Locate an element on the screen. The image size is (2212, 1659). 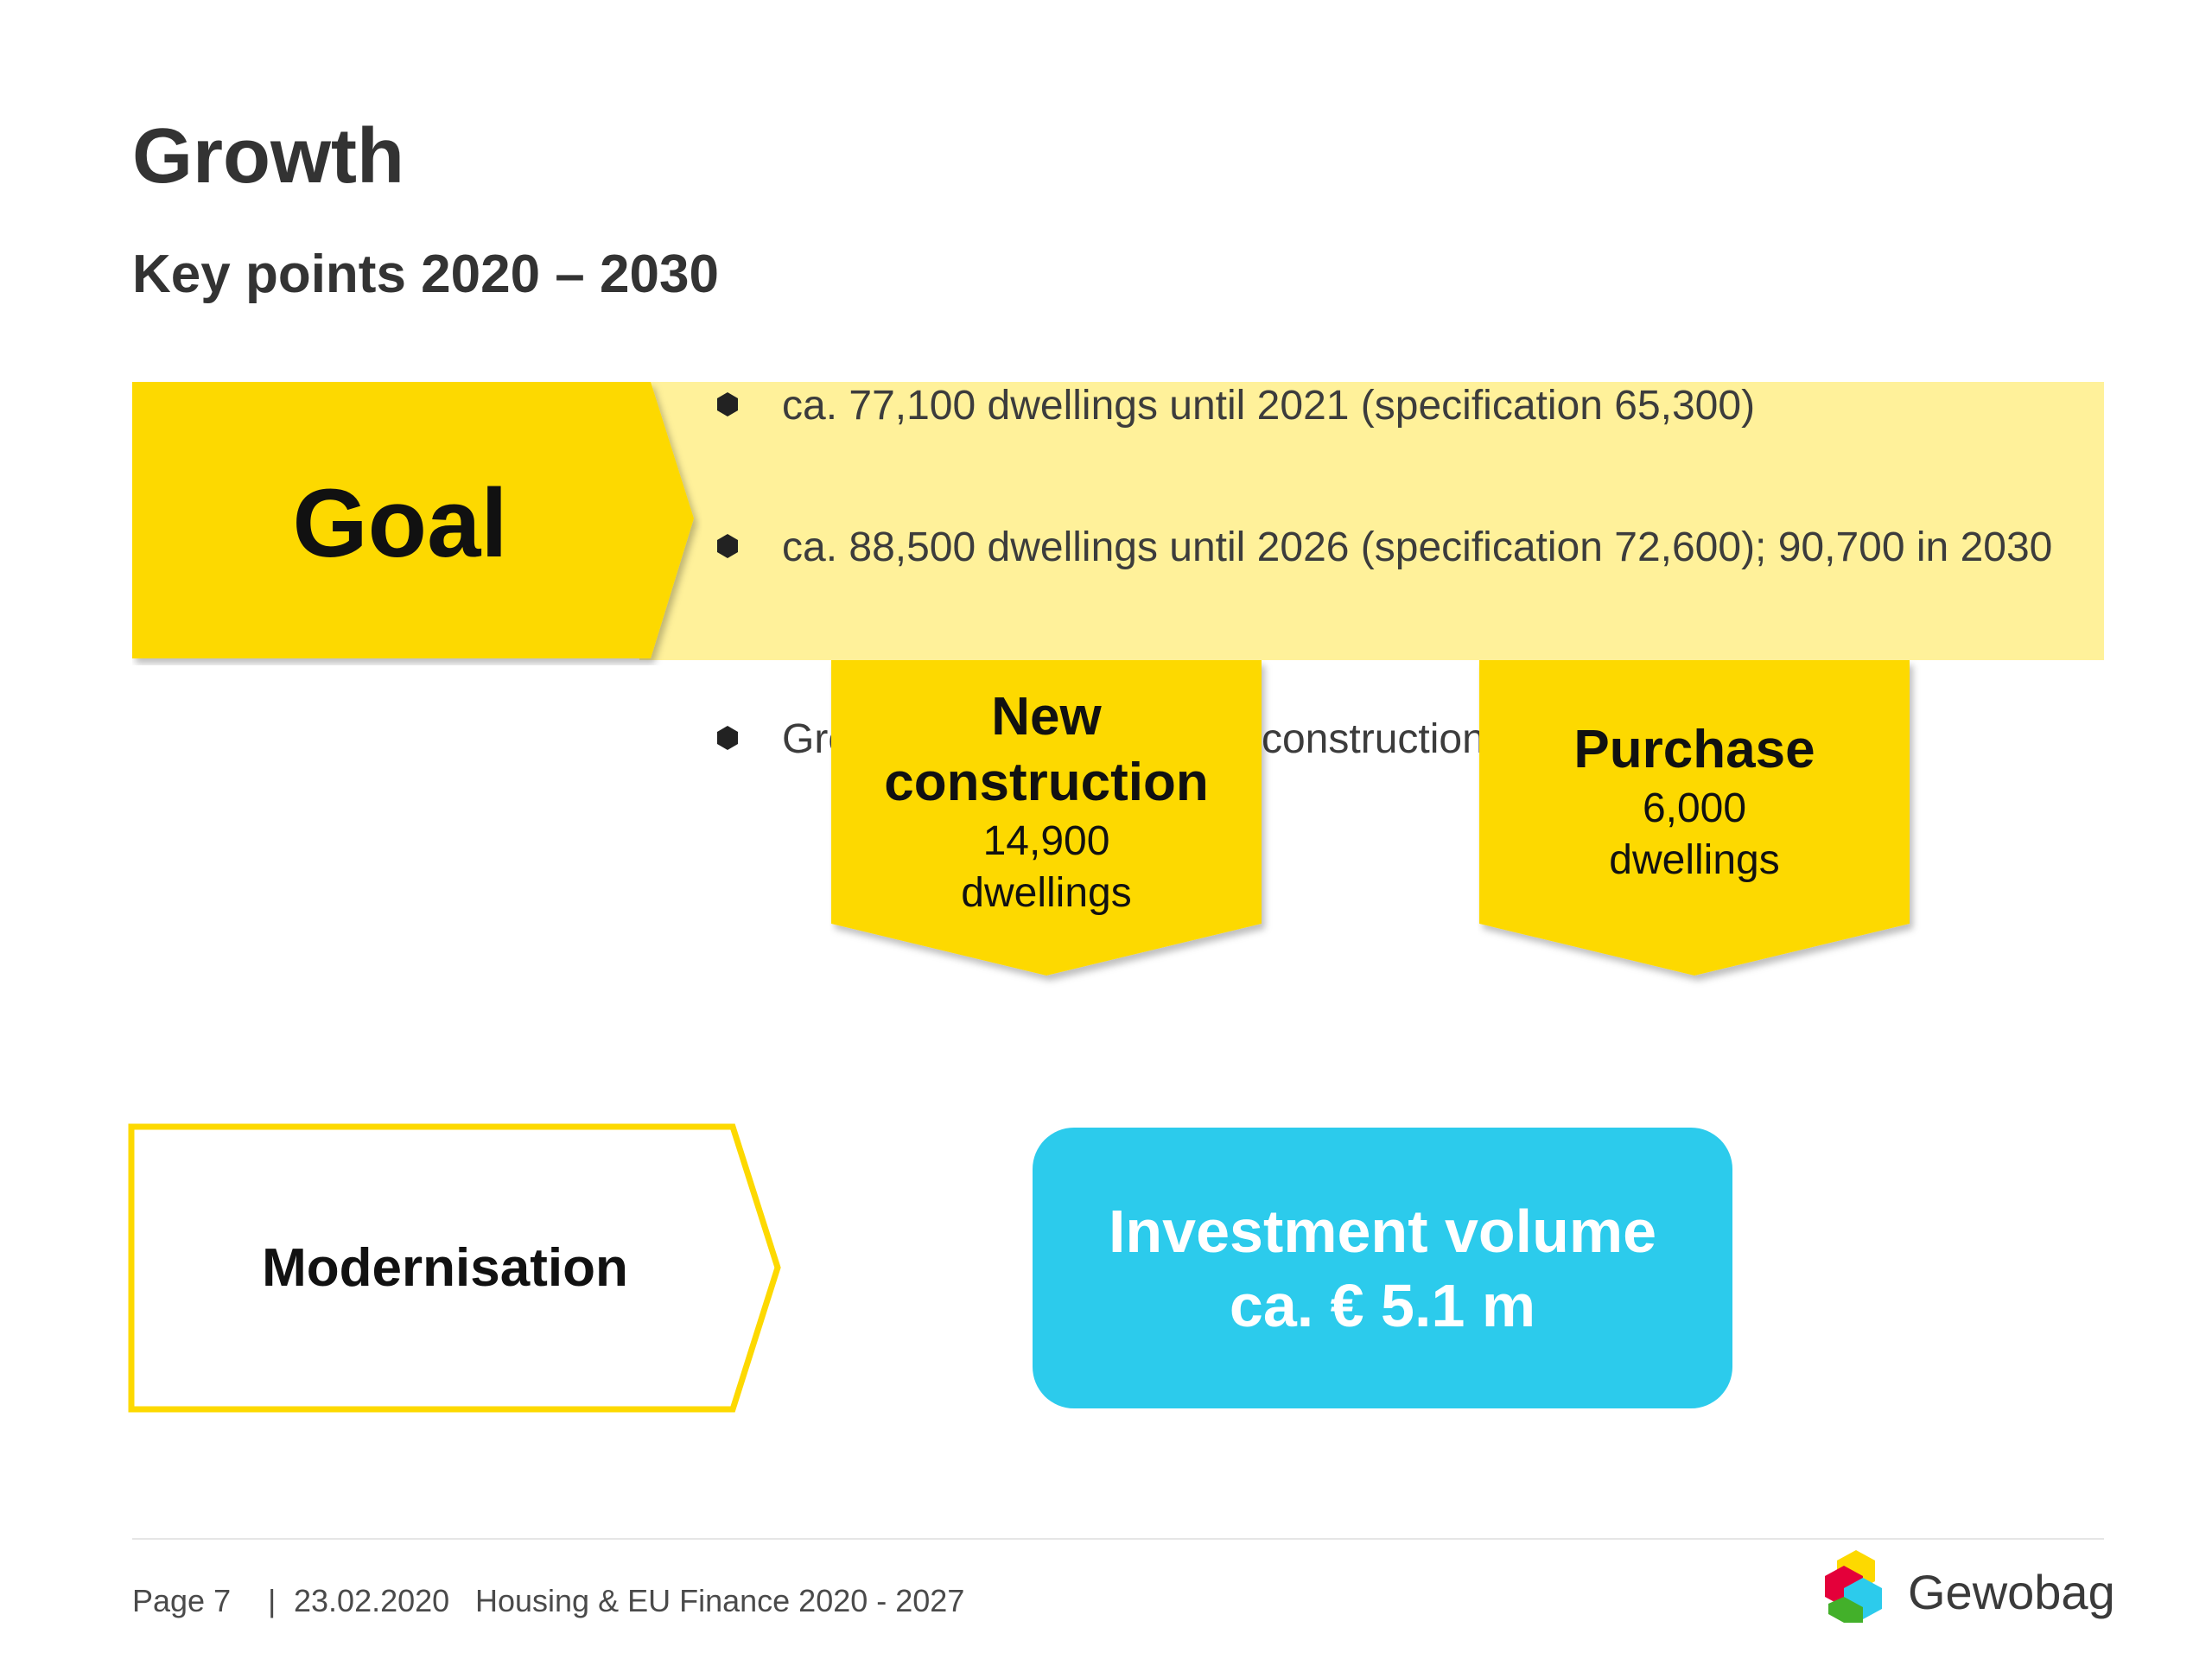
purchase-text: Purchase 6,000 dwellings is located at coordinates (1694, 802).